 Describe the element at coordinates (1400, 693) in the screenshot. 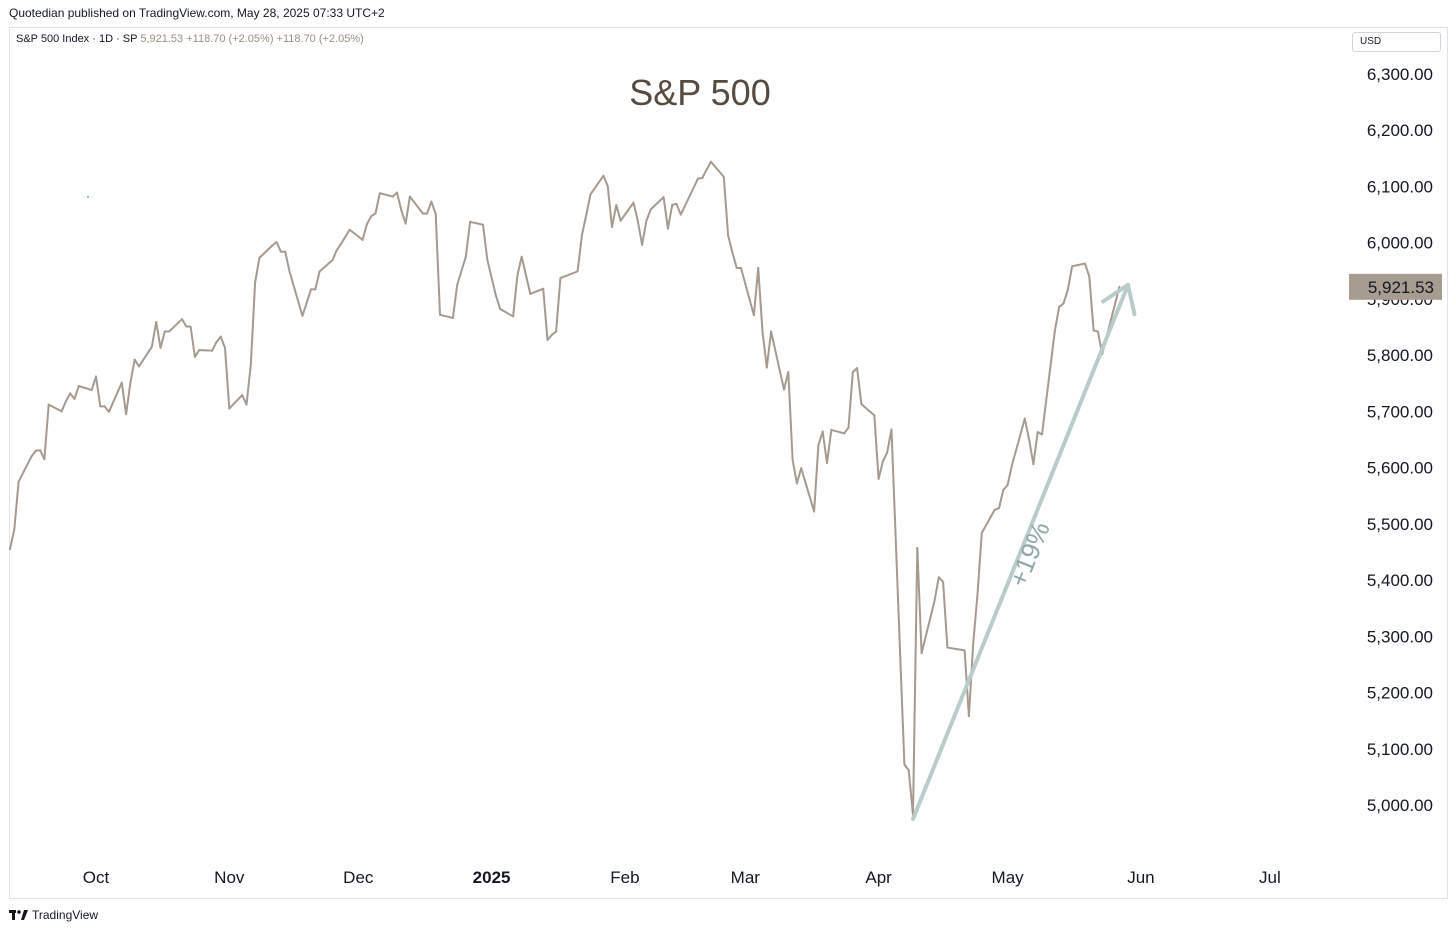

I see `y-tick-label: 5,200.00` at that location.